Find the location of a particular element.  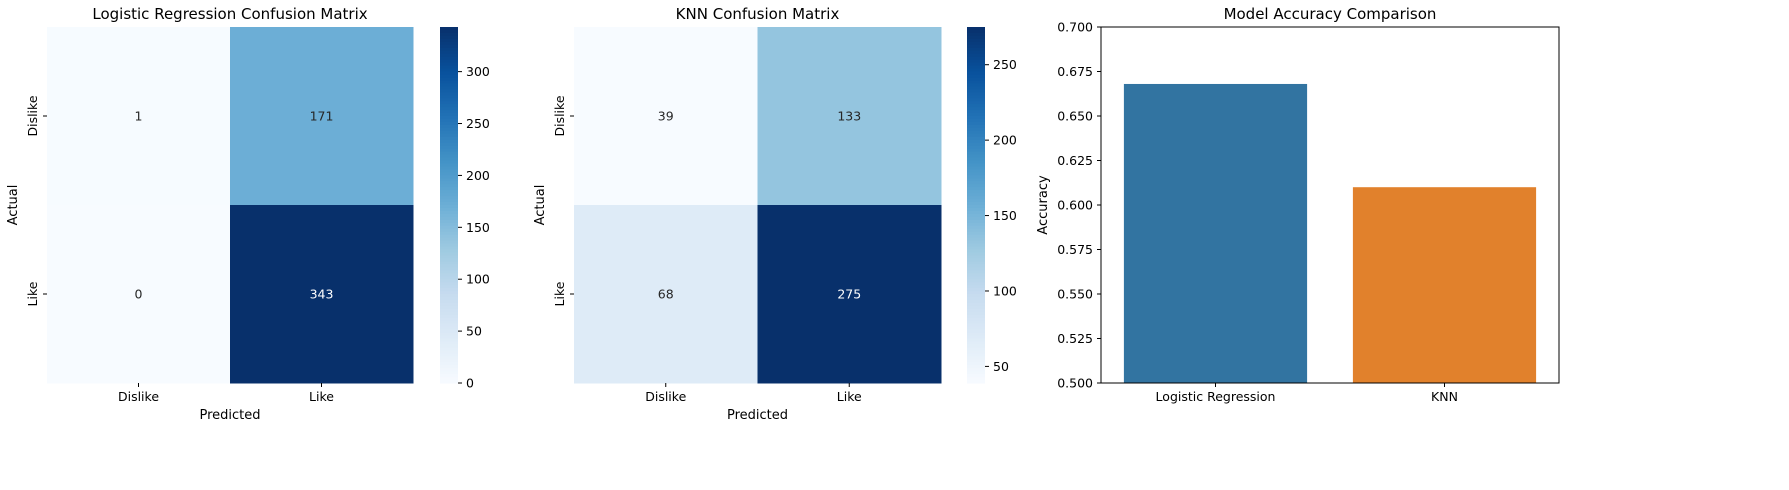

y-tick-label: Dislike is located at coordinates (32, 115).